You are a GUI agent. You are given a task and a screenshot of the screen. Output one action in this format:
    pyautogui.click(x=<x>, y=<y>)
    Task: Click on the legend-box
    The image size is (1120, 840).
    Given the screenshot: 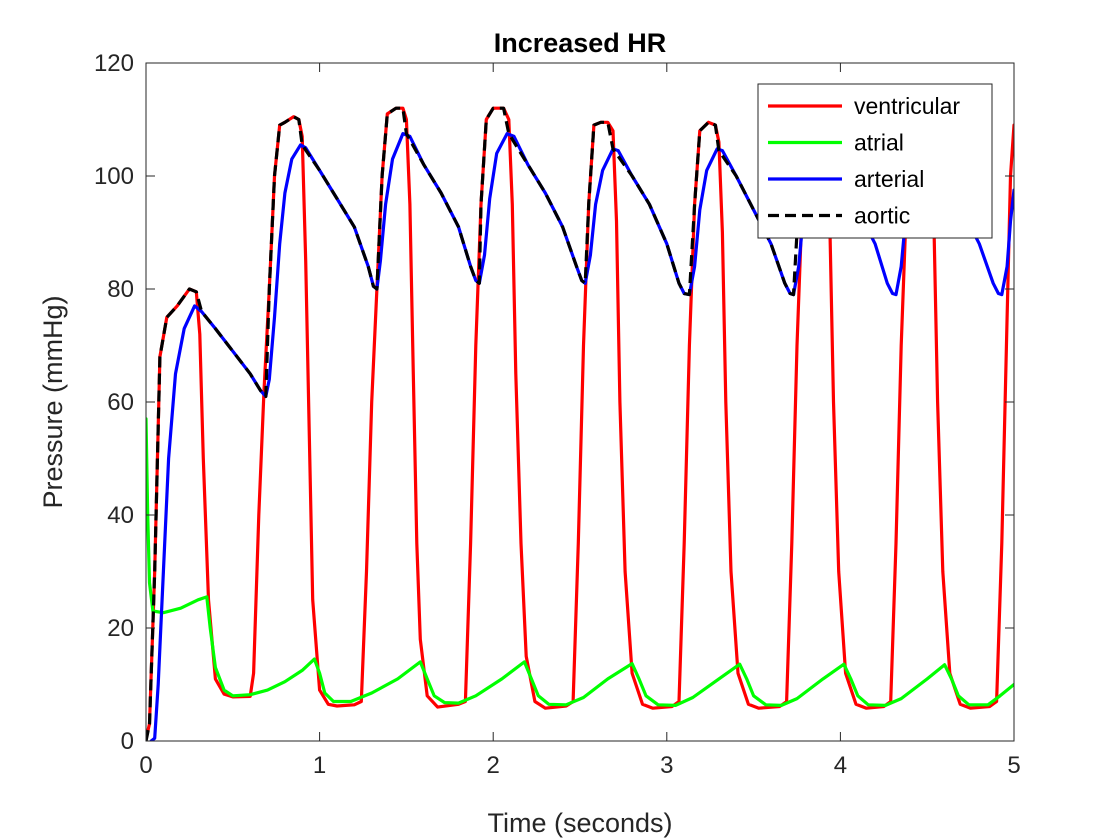 What is the action you would take?
    pyautogui.click(x=875, y=161)
    